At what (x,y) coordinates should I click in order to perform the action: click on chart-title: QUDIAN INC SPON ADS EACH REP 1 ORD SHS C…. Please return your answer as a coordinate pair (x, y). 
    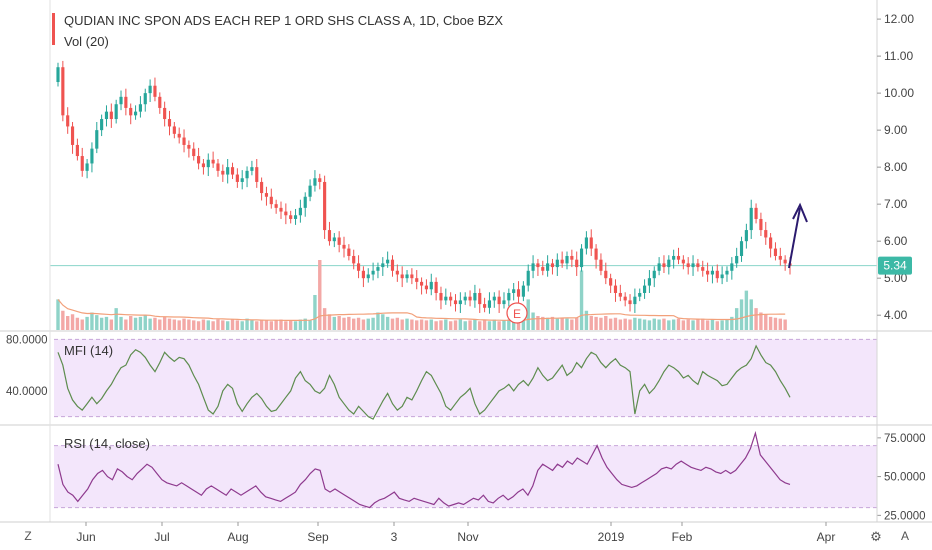
    Looking at the image, I should click on (283, 20).